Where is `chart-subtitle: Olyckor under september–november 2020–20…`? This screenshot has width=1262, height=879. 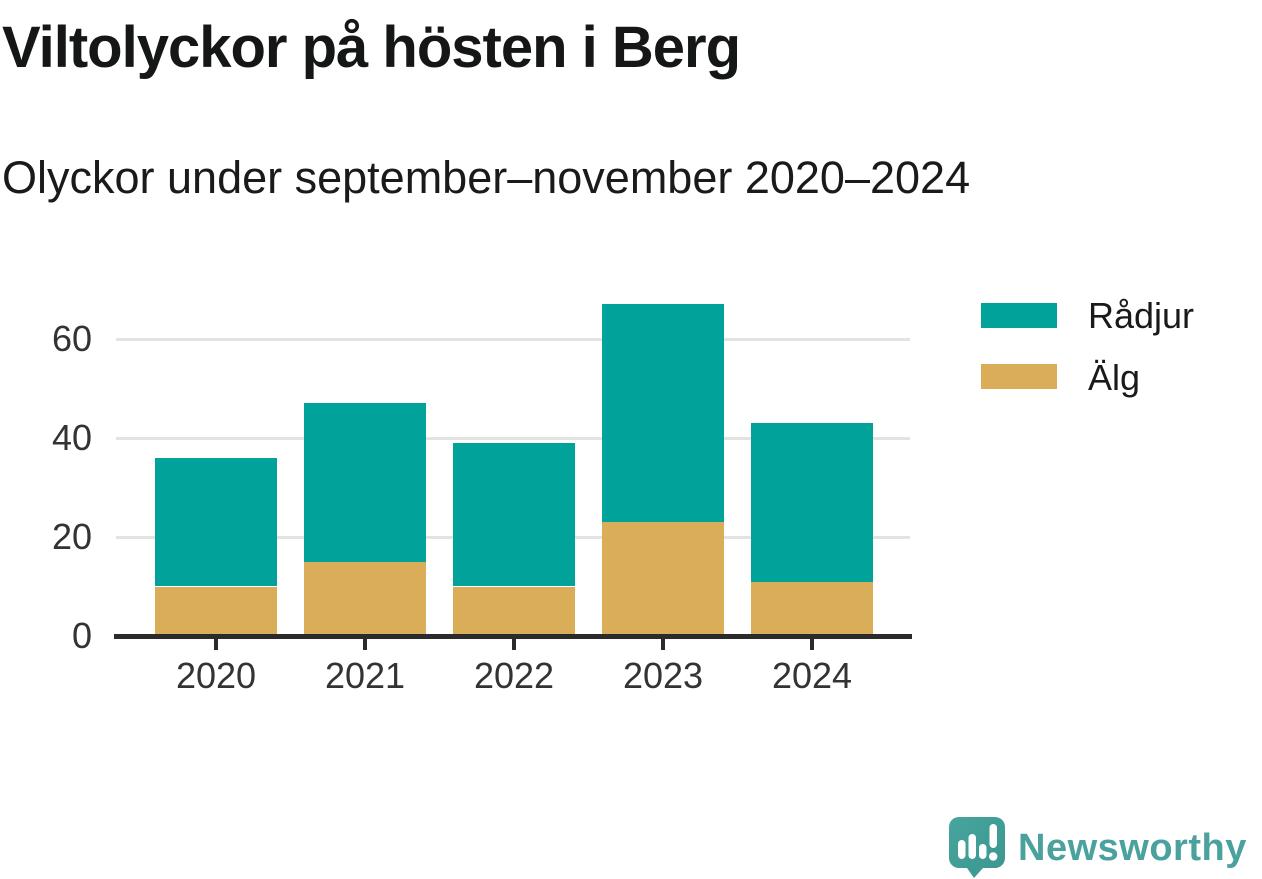 chart-subtitle: Olyckor under september–november 2020–20… is located at coordinates (486, 177).